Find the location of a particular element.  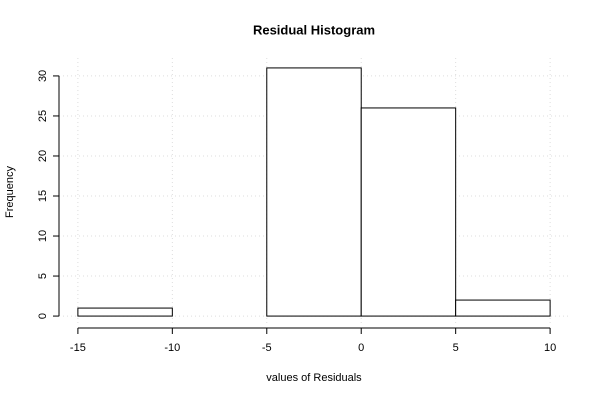

x-tick-label: -10 is located at coordinates (172, 348).